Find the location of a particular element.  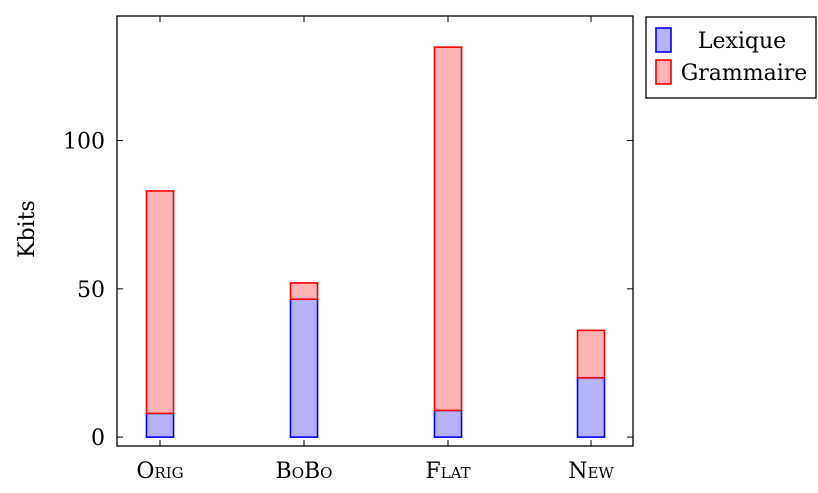

y-tick-label-0: 0 is located at coordinates (98, 438).